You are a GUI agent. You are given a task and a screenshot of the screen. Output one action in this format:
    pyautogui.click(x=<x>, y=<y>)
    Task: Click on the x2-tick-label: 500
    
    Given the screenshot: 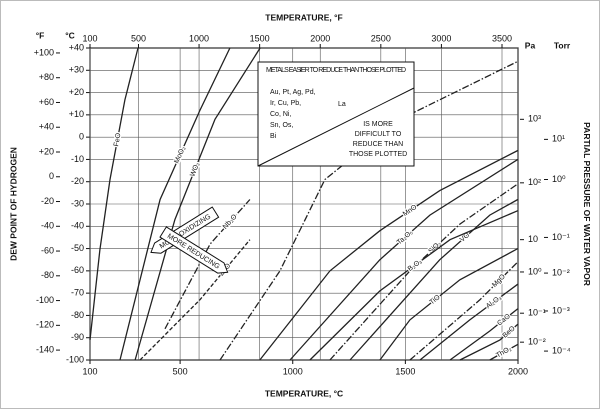 What is the action you would take?
    pyautogui.click(x=138, y=38)
    